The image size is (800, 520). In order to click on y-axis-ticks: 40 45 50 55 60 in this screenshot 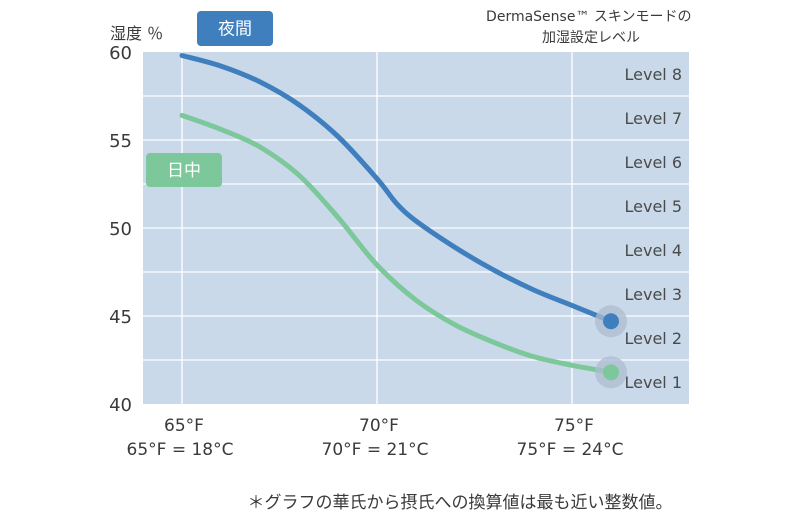, I will do `click(120, 229)`.